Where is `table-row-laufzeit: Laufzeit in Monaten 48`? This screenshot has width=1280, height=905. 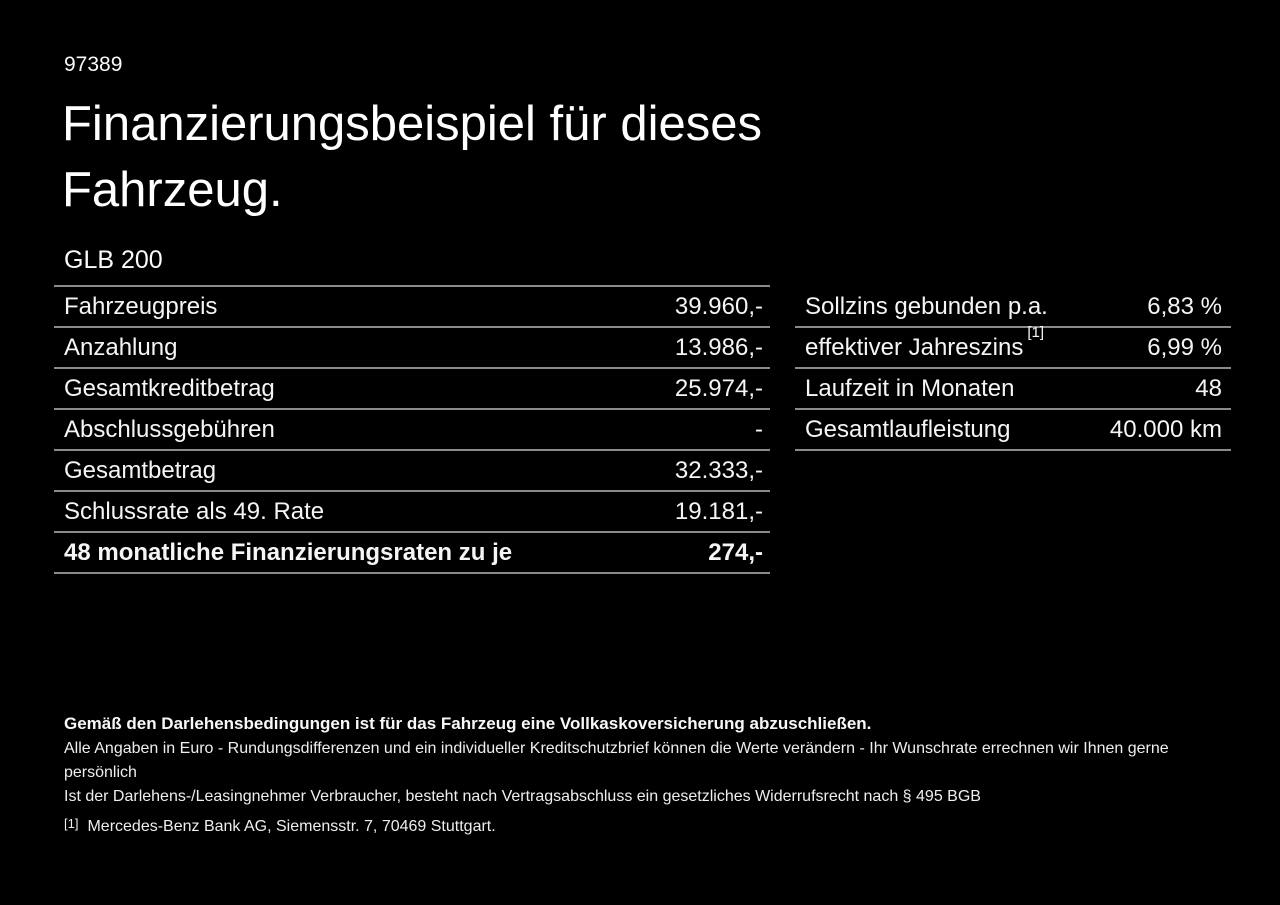 table-row-laufzeit: Laufzeit in Monaten 48 is located at coordinates (1013, 389).